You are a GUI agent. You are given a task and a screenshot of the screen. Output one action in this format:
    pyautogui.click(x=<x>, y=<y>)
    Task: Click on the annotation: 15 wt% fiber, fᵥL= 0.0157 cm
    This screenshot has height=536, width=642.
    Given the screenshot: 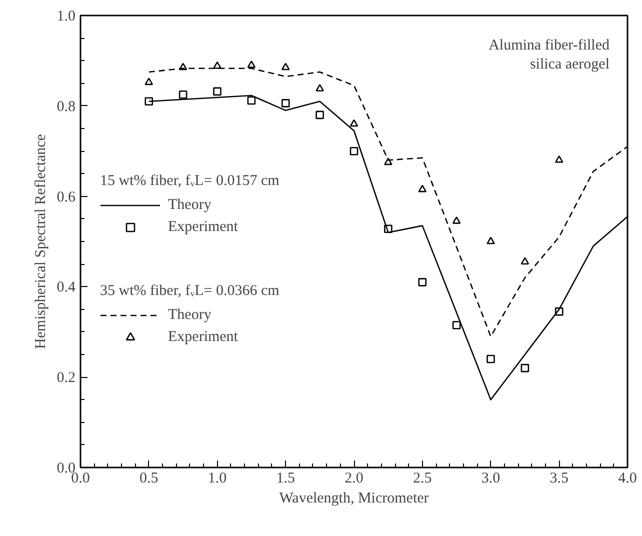 What is the action you would take?
    pyautogui.click(x=190, y=181)
    